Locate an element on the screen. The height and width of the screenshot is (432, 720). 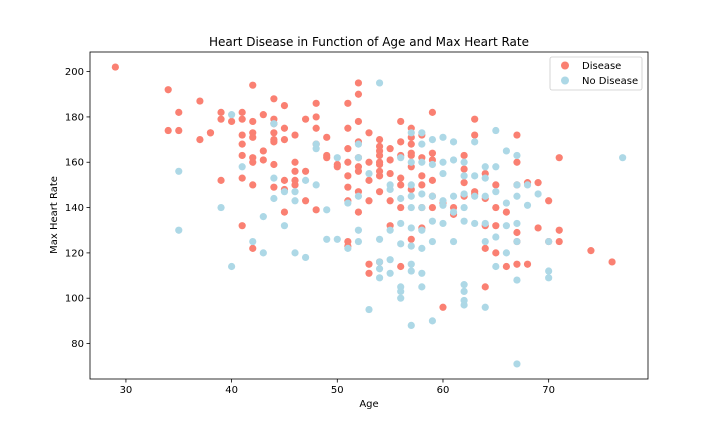
x-tick-label: 50 is located at coordinates (337, 390).